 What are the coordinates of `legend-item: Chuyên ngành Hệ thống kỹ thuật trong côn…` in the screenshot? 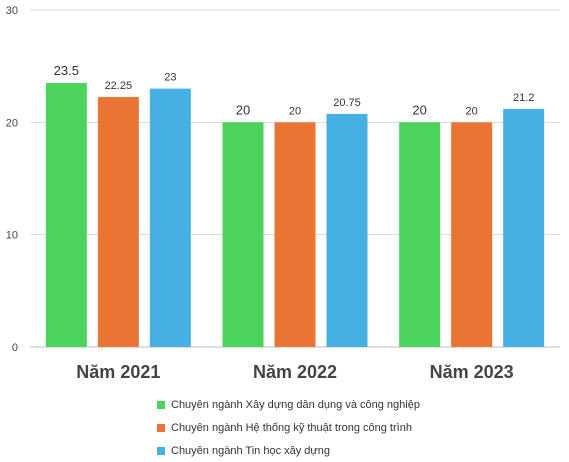 It's located at (288, 427).